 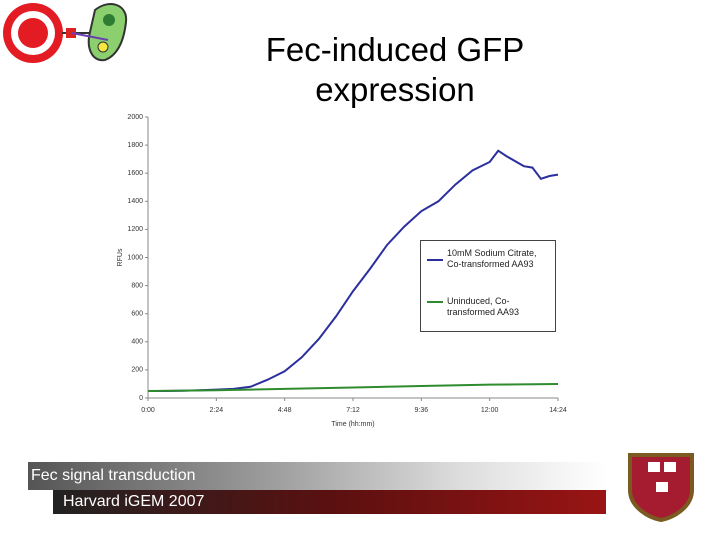 What do you see at coordinates (135, 201) in the screenshot?
I see `y-tick-label: 1400` at bounding box center [135, 201].